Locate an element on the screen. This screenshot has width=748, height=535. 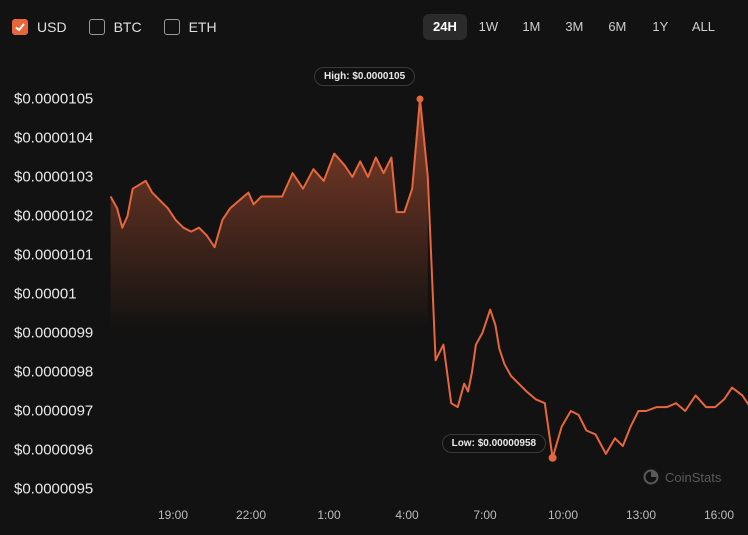
check-icon is located at coordinates (20, 27).